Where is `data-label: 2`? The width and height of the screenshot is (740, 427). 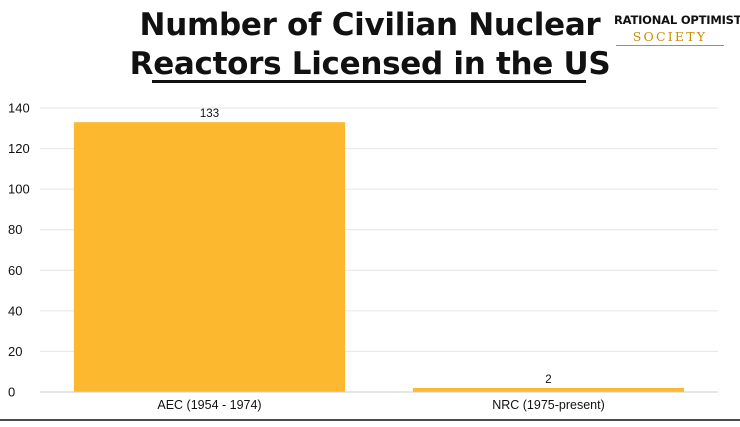
data-label: 2 is located at coordinates (548, 380).